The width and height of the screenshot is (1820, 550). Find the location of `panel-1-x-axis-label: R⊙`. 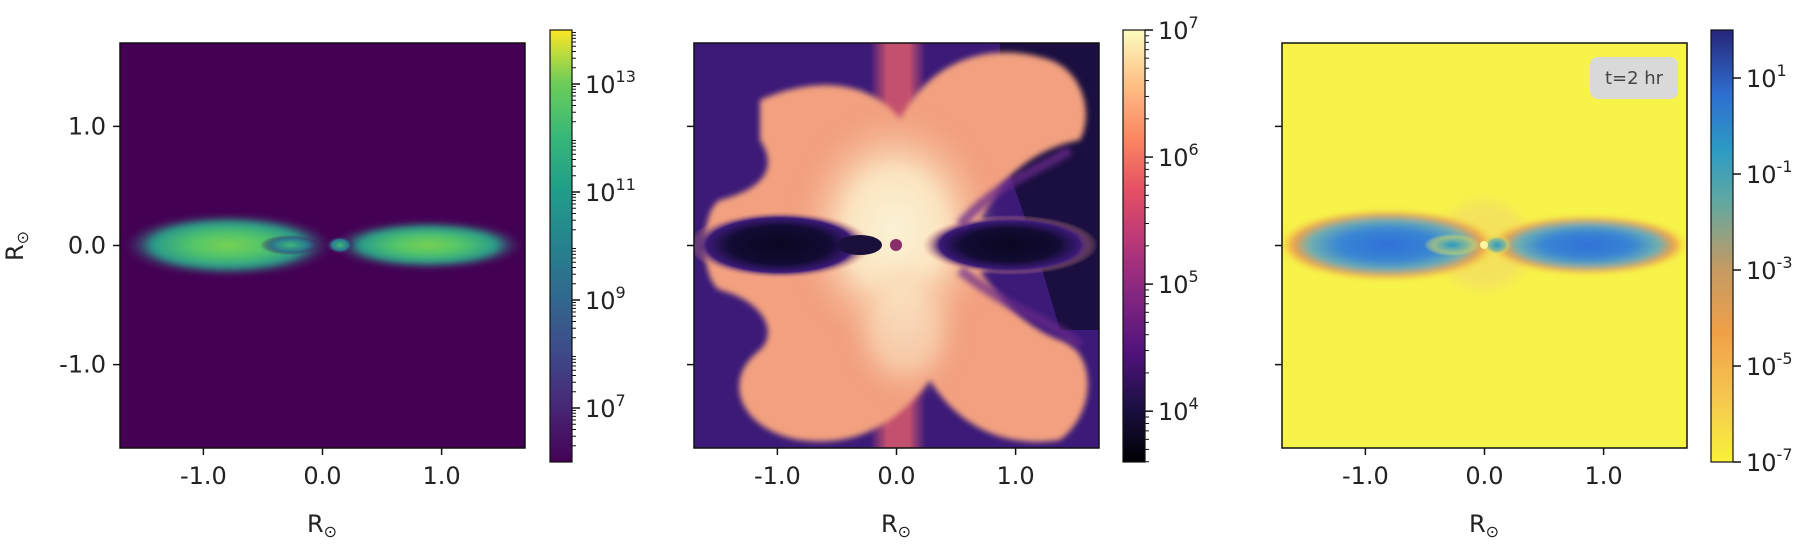

panel-1-x-axis-label: R⊙ is located at coordinates (322, 525).